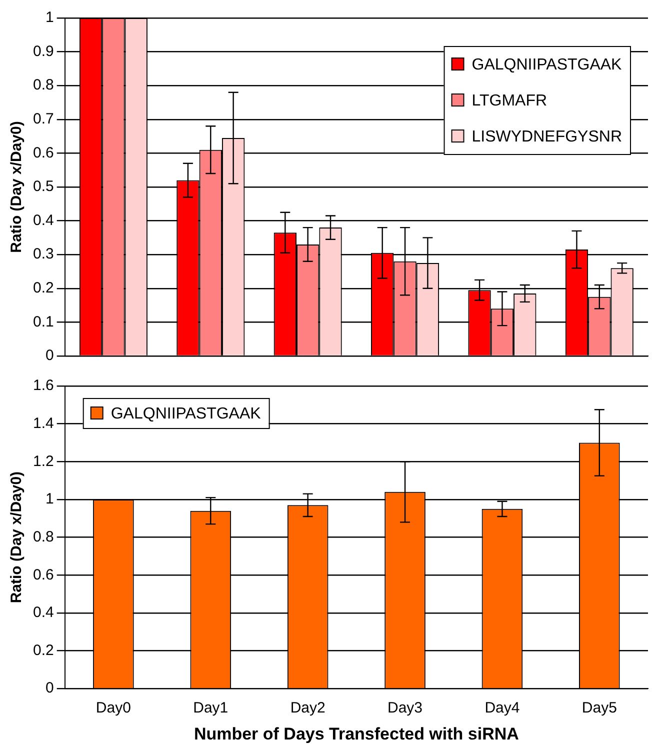 This screenshot has height=751, width=652. What do you see at coordinates (510, 101) in the screenshot?
I see `legend-label: LTGMAFR` at bounding box center [510, 101].